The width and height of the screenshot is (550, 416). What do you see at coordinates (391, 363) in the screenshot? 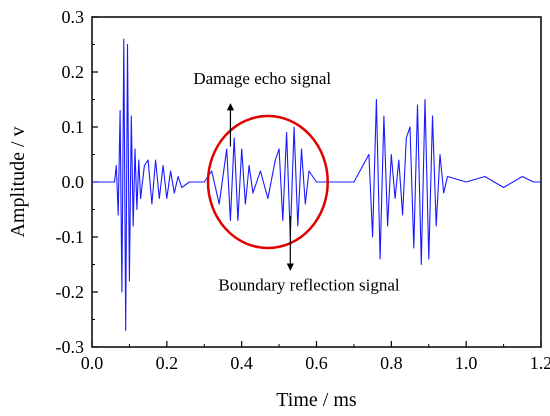
I see `x-tick-label: 0.8` at bounding box center [391, 363].